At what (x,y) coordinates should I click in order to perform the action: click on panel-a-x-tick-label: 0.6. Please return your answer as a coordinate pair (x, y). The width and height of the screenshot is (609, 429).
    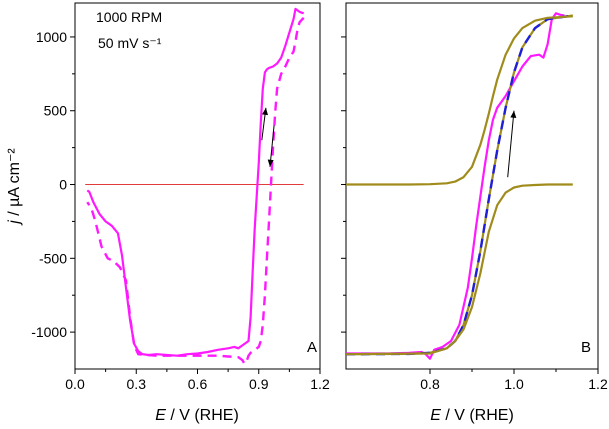
    Looking at the image, I should click on (198, 384).